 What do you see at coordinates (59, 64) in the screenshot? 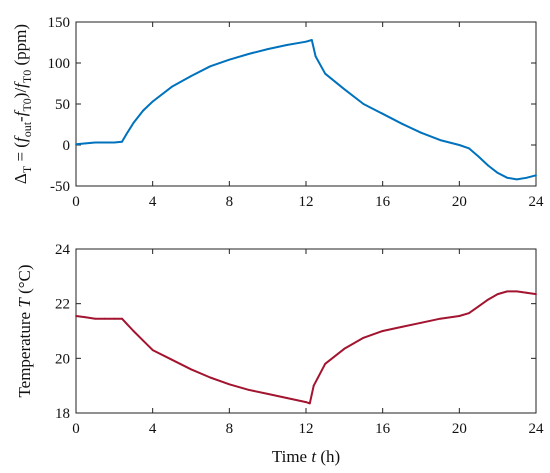
I see `y-tick-label: 100` at bounding box center [59, 64].